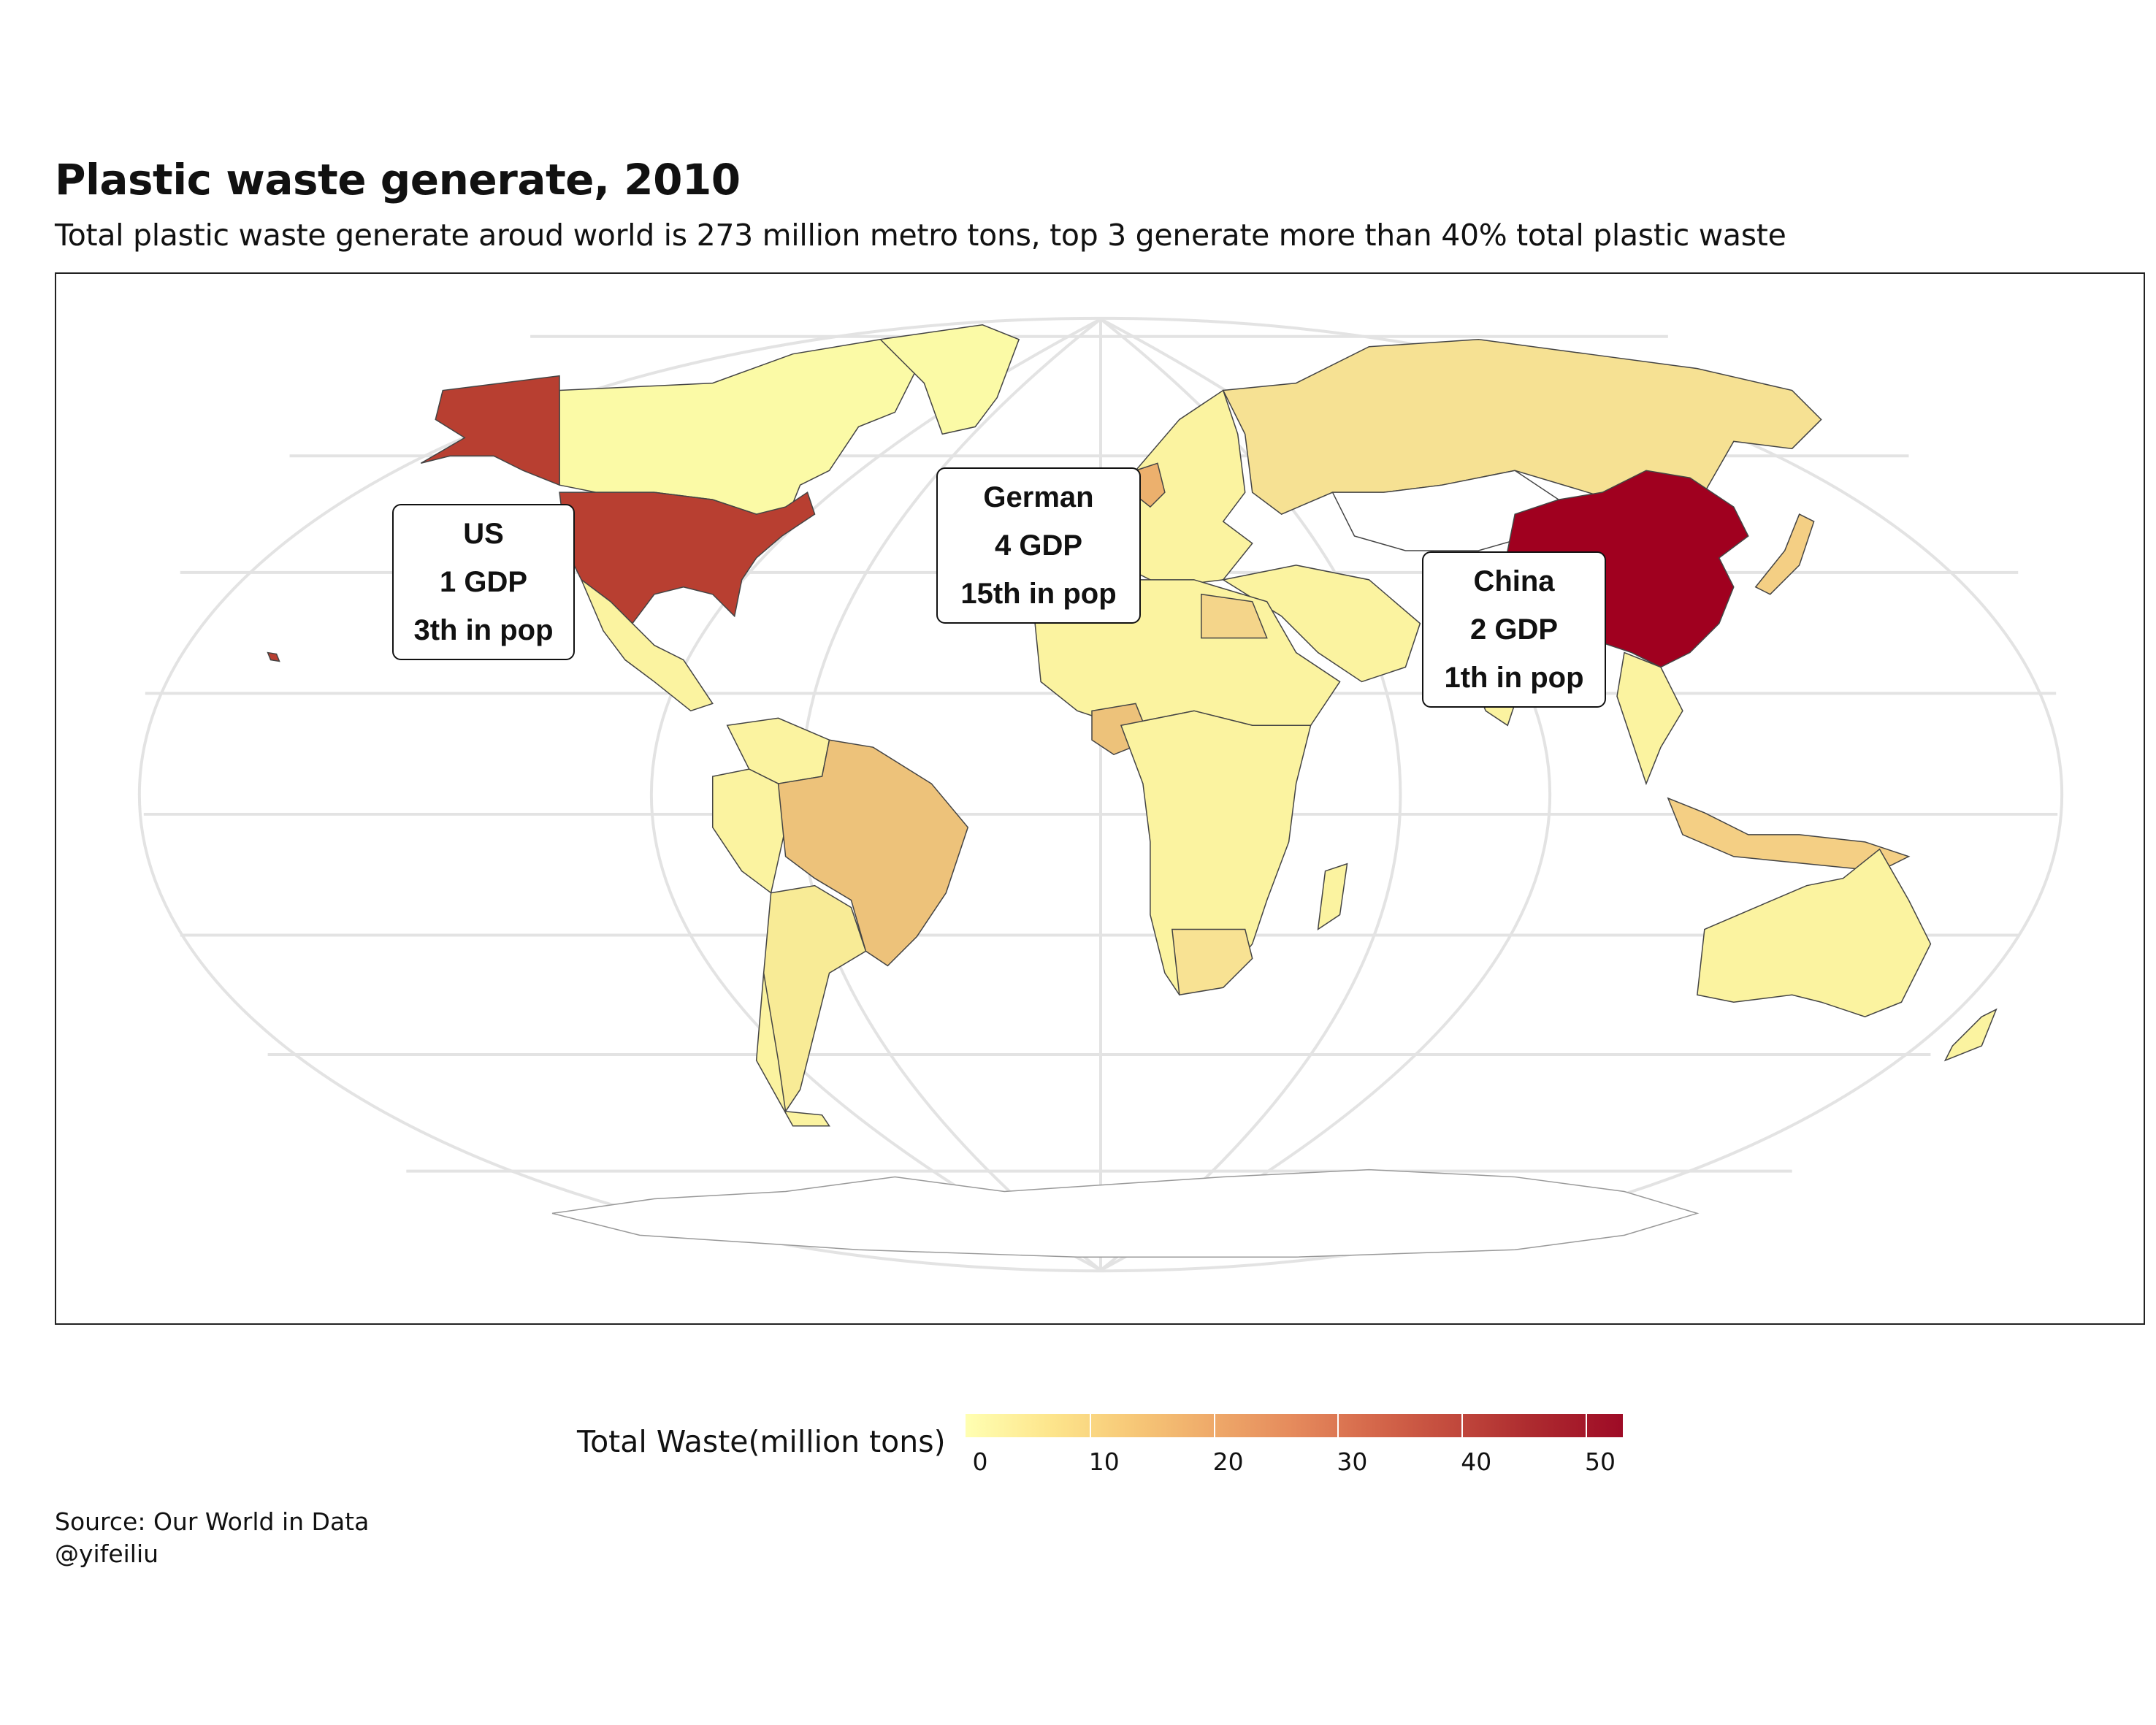 This screenshot has width=2156, height=1725. What do you see at coordinates (1126, 1213) in the screenshot?
I see `antarctica` at bounding box center [1126, 1213].